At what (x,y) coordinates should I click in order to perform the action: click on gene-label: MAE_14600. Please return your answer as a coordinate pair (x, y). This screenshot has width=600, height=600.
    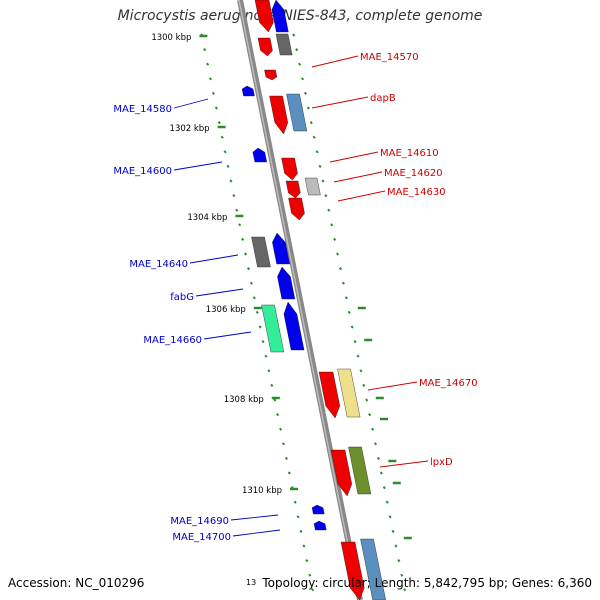
    Looking at the image, I should click on (142, 171).